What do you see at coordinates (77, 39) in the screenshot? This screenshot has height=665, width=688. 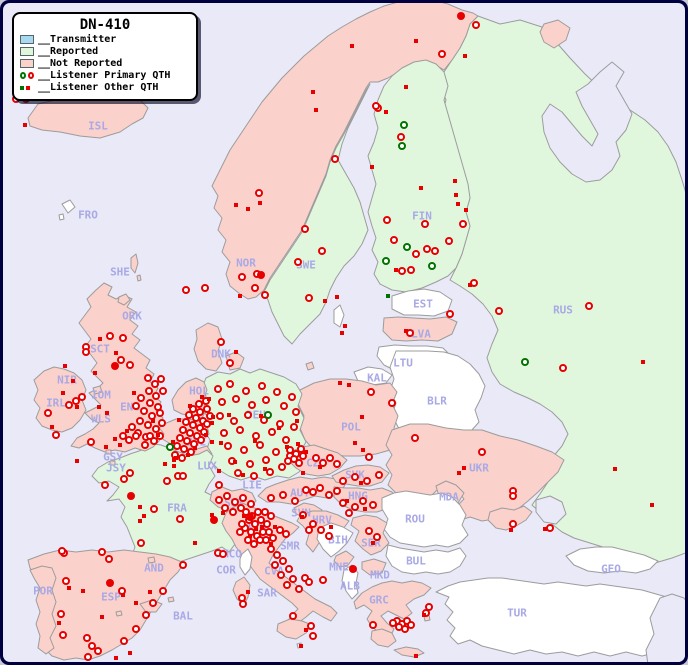 I see `legend-item-label: __Transmitter` at bounding box center [77, 39].